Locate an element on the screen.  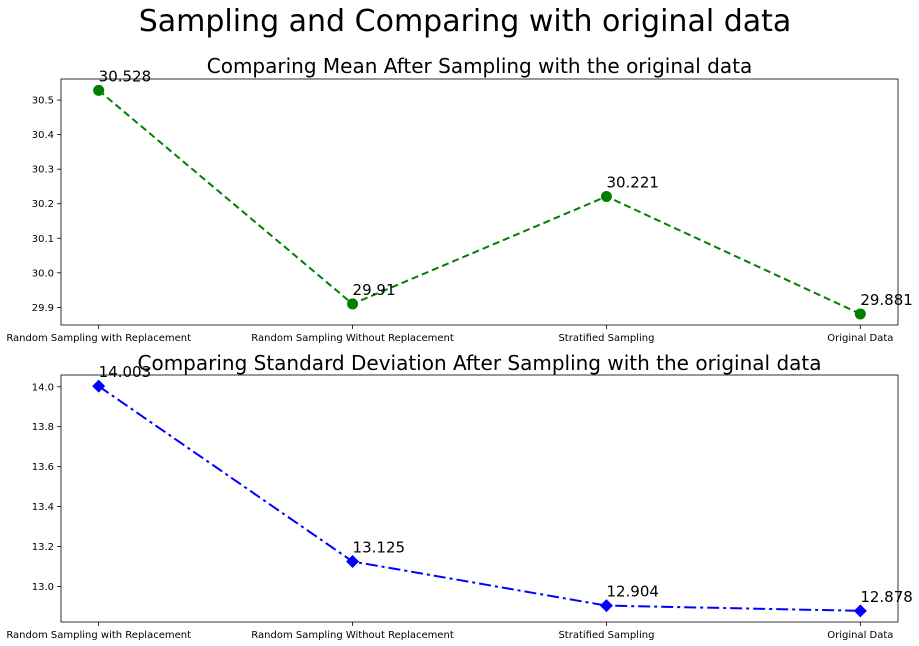
std-y-tick-label: 13.8 is located at coordinates (43, 427).